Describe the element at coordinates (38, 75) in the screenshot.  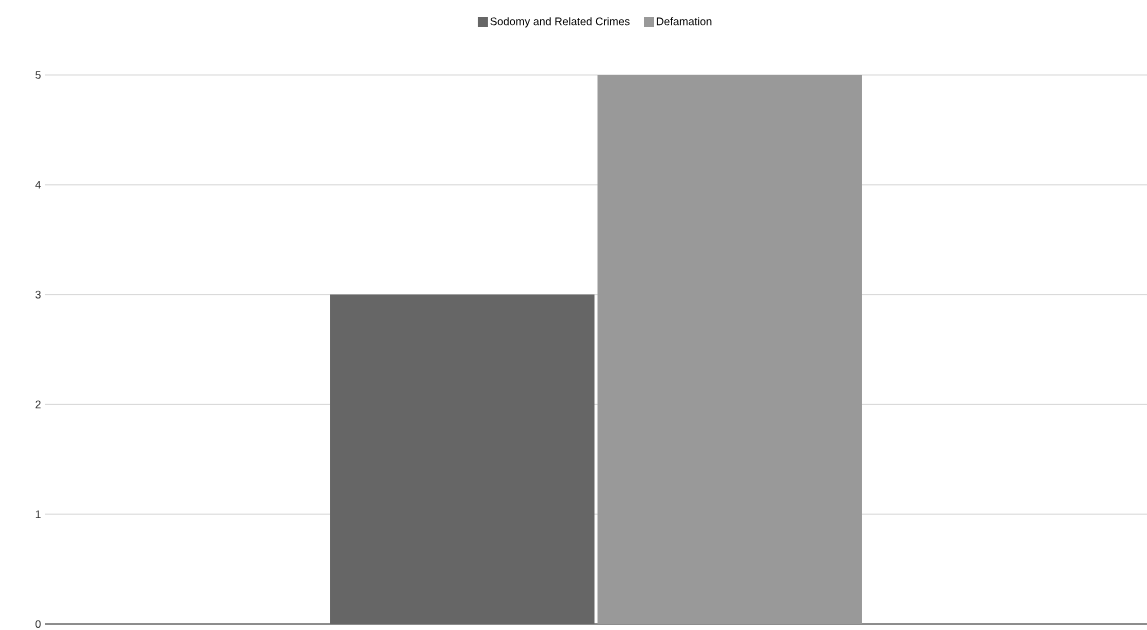
I see `y-tick-label: 5` at that location.